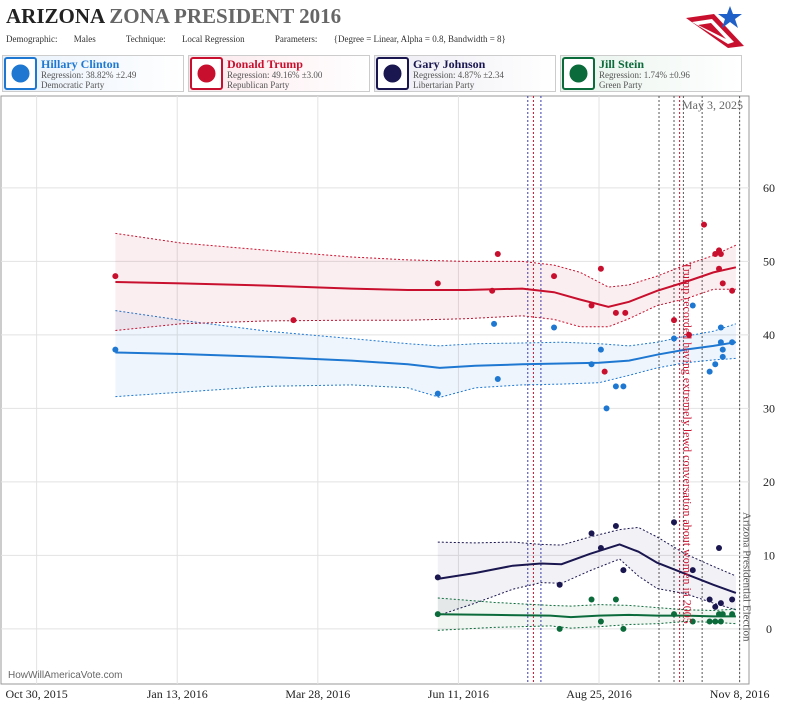 This screenshot has height=704, width=789. I want to click on y-tick-label: 0, so click(769, 629).